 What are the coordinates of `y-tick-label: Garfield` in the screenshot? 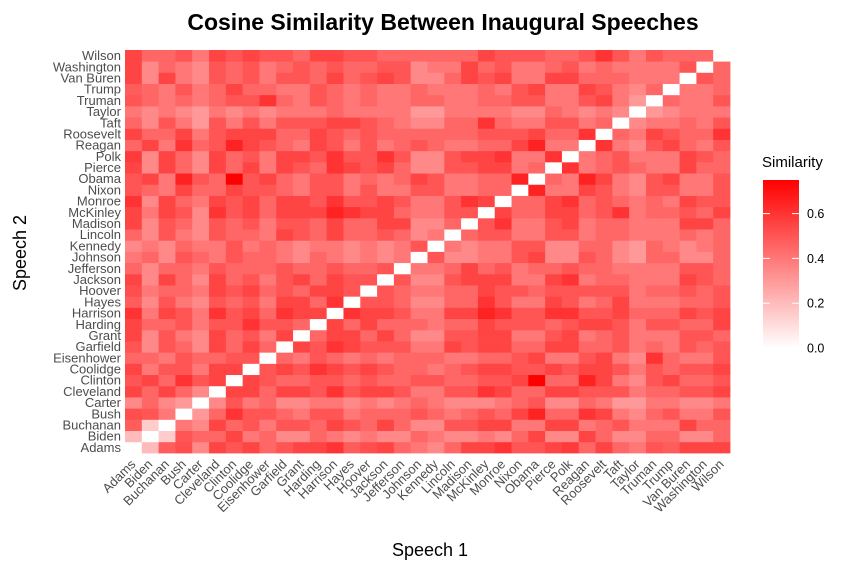 It's located at (98, 346).